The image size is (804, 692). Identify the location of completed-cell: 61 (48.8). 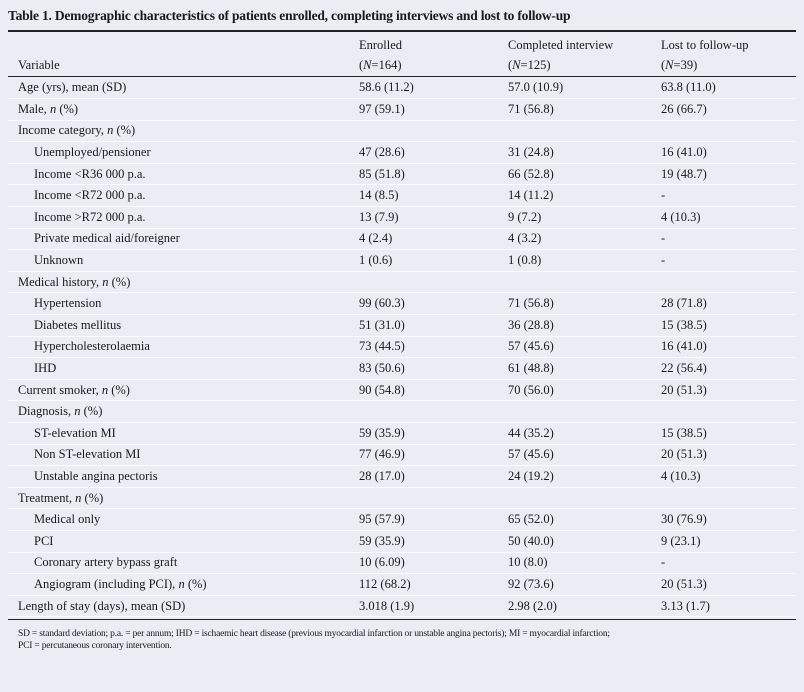
(584, 368).